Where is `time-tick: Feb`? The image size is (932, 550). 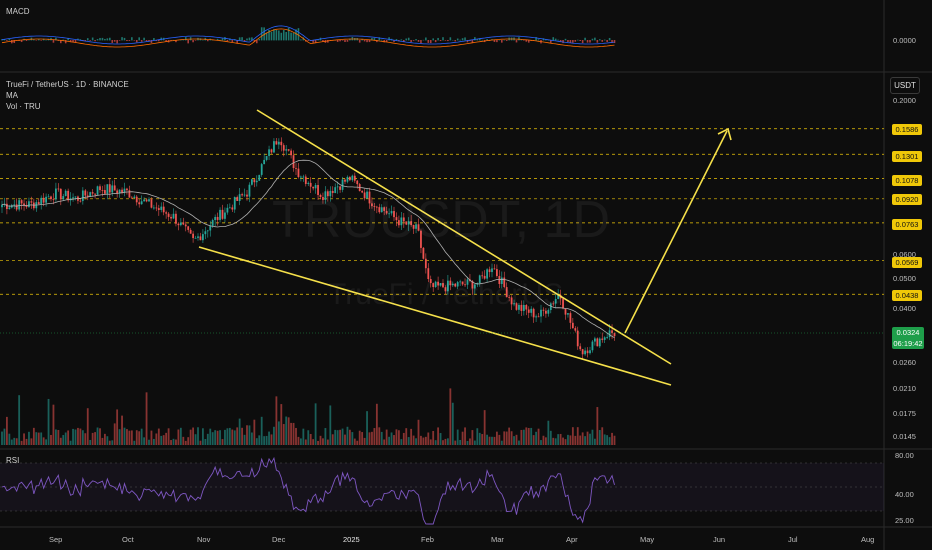 time-tick: Feb is located at coordinates (427, 539).